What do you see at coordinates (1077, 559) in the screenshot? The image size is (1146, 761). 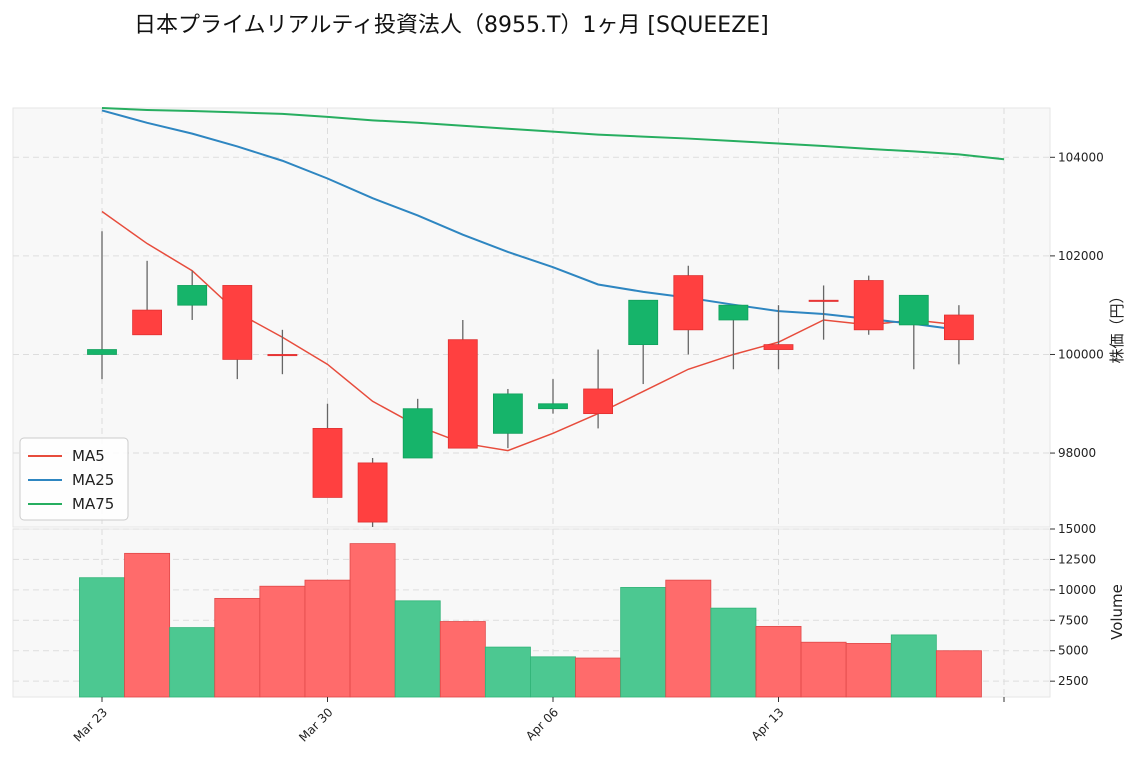 I see `volume-tick-label: 12500` at bounding box center [1077, 559].